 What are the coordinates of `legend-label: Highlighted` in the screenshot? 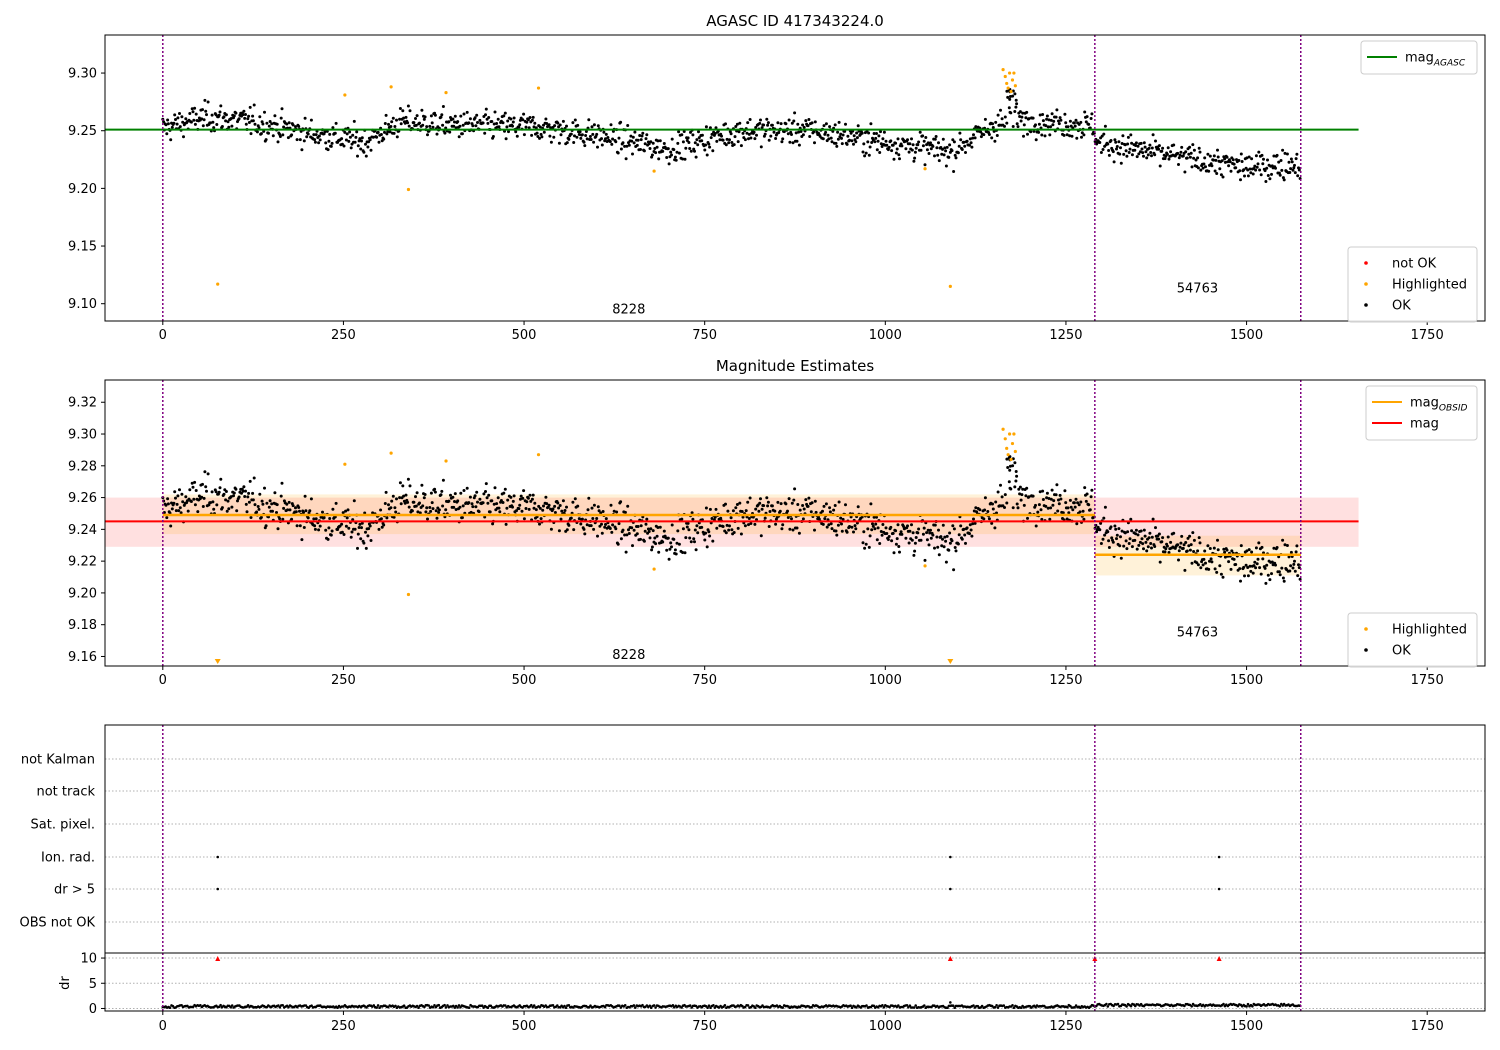 It's located at (1429, 285).